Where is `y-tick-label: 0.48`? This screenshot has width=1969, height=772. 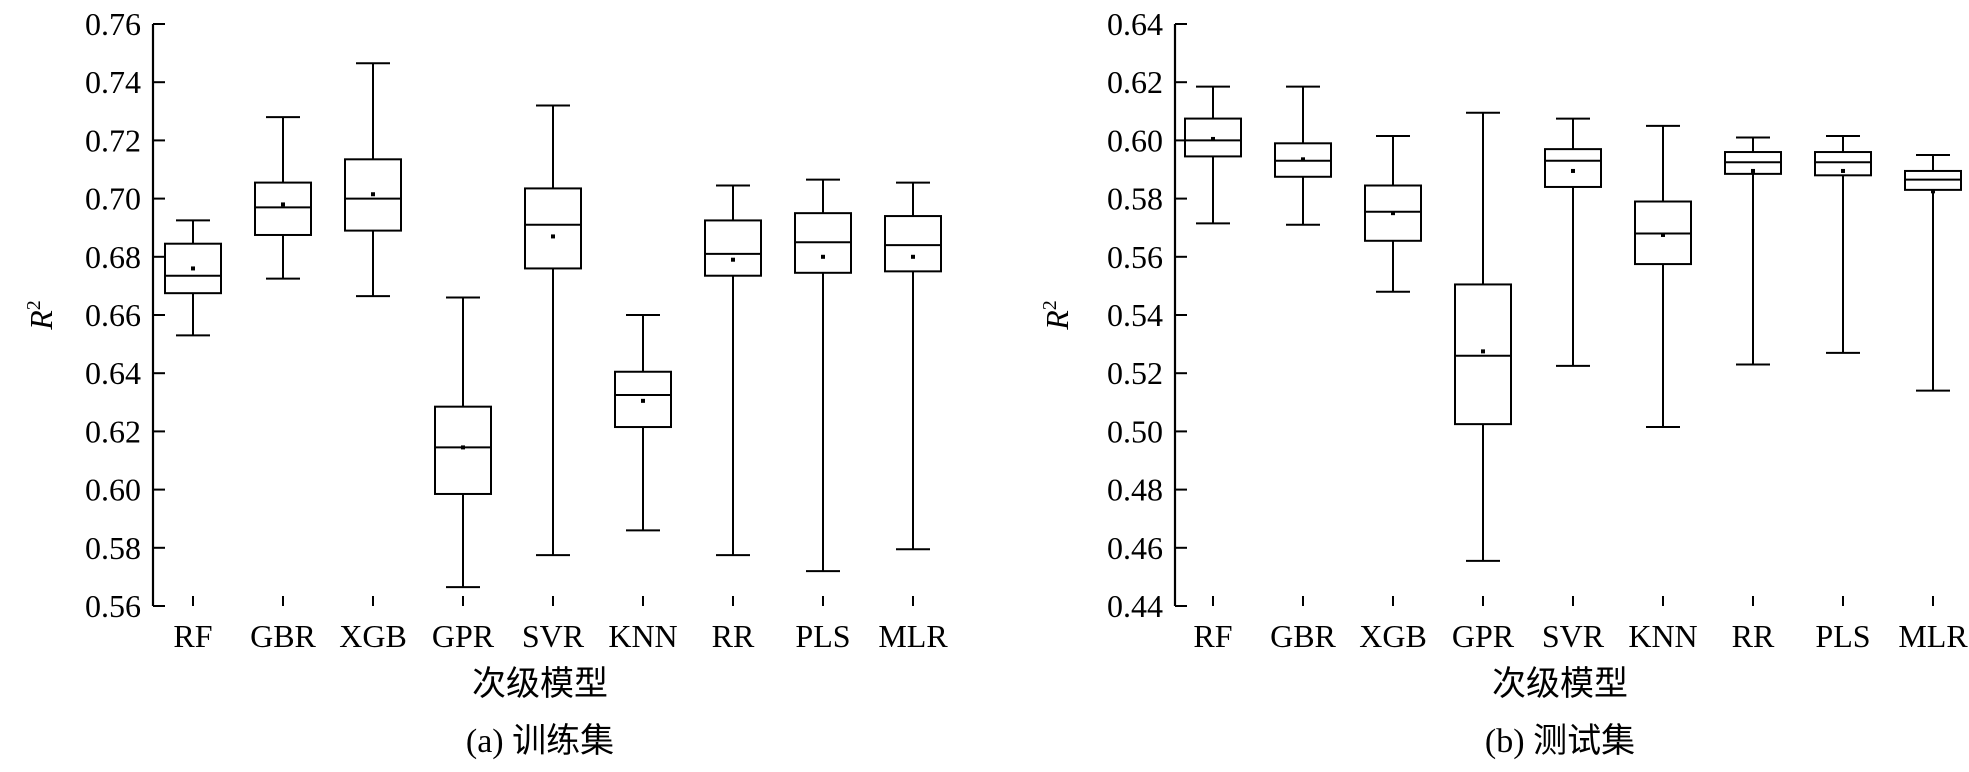 y-tick-label: 0.48 is located at coordinates (1135, 490).